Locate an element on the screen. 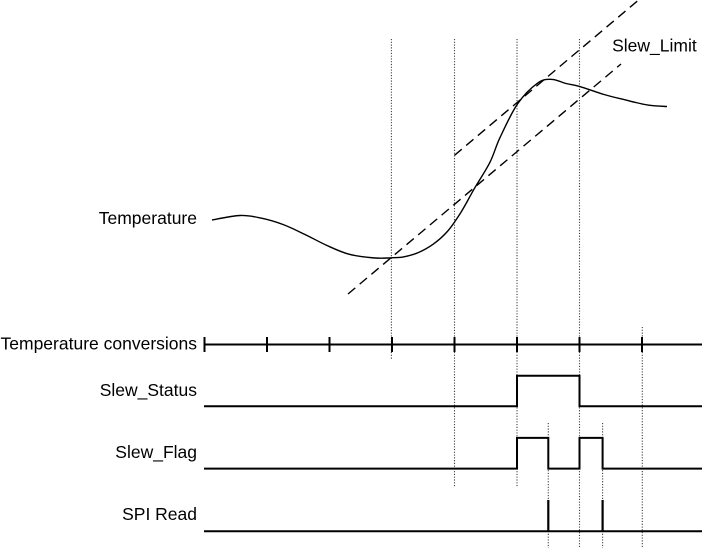  svg-text: Slew_Status is located at coordinates (149, 390).